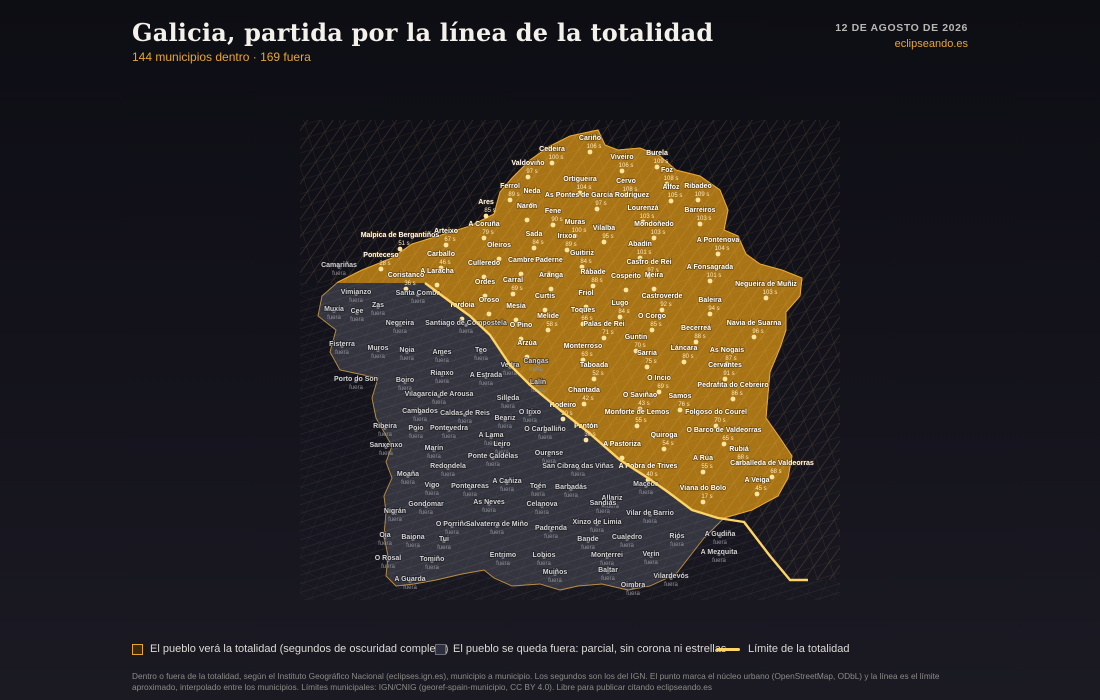  I want to click on label-muxia: Muxía, so click(334, 309).